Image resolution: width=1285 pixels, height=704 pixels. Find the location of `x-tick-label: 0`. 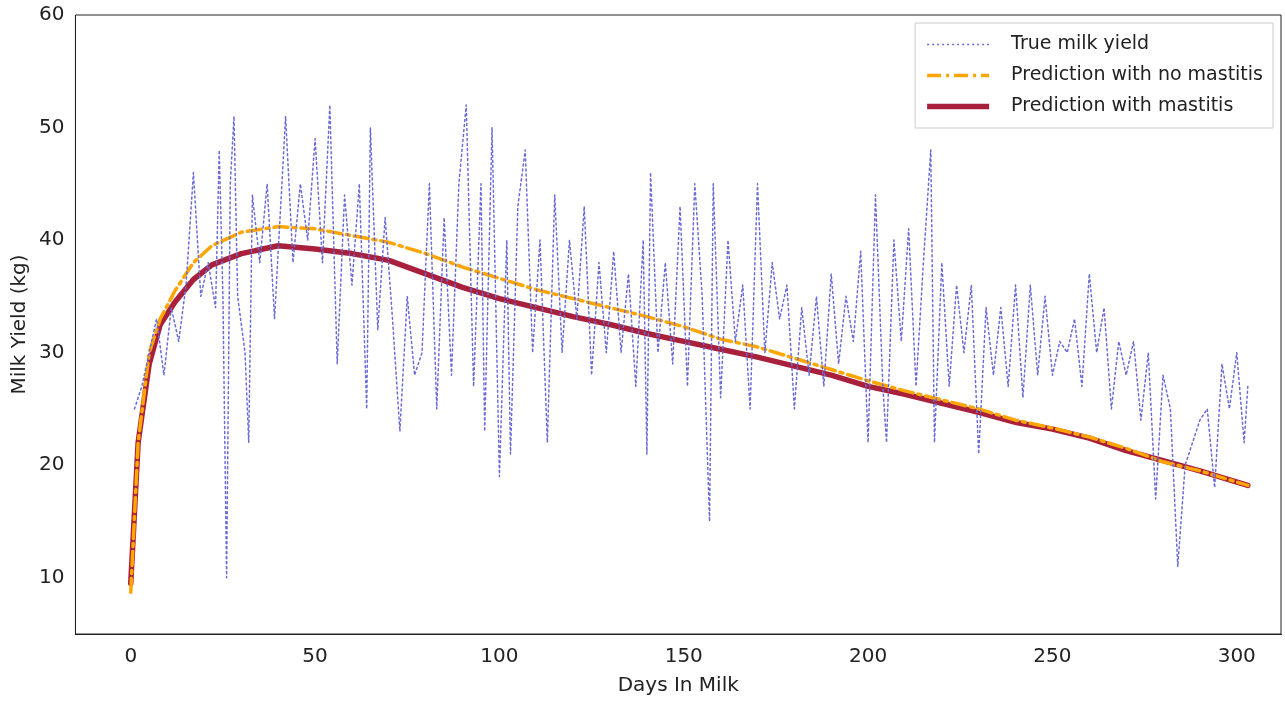

x-tick-label: 0 is located at coordinates (131, 655).